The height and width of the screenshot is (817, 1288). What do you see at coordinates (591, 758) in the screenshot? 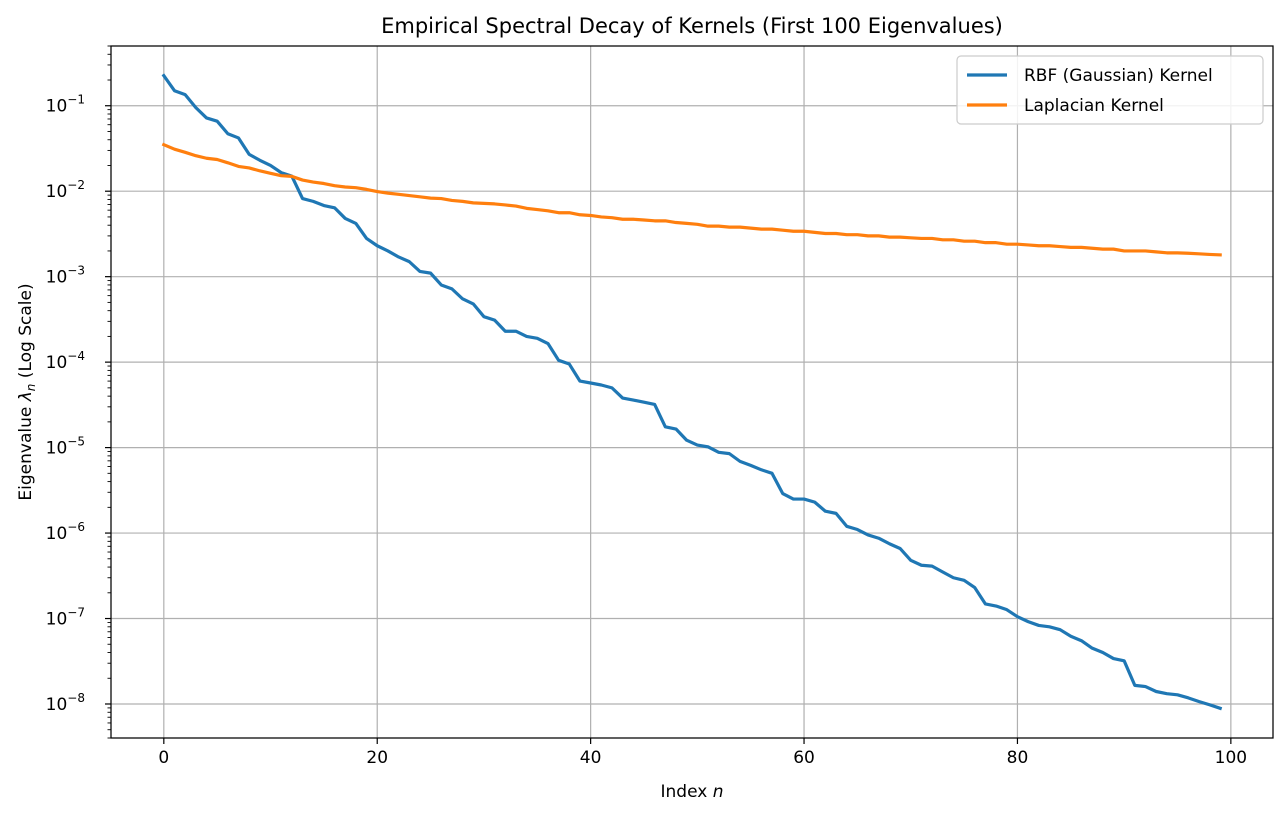
I see `x-tick-label: 40` at bounding box center [591, 758].